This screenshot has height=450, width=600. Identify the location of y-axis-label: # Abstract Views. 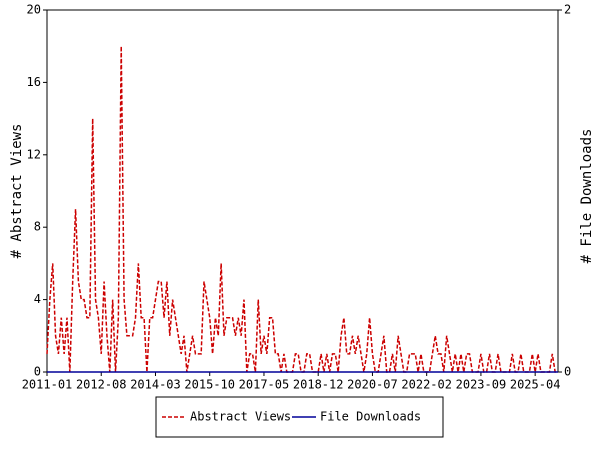
(17, 191).